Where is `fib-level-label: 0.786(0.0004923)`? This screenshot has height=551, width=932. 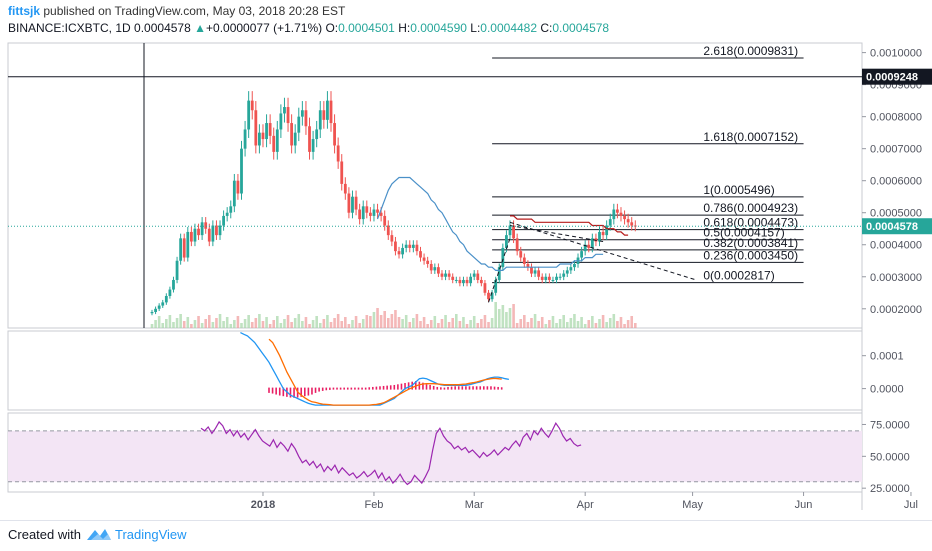 fib-level-label: 0.786(0.0004923) is located at coordinates (750, 208).